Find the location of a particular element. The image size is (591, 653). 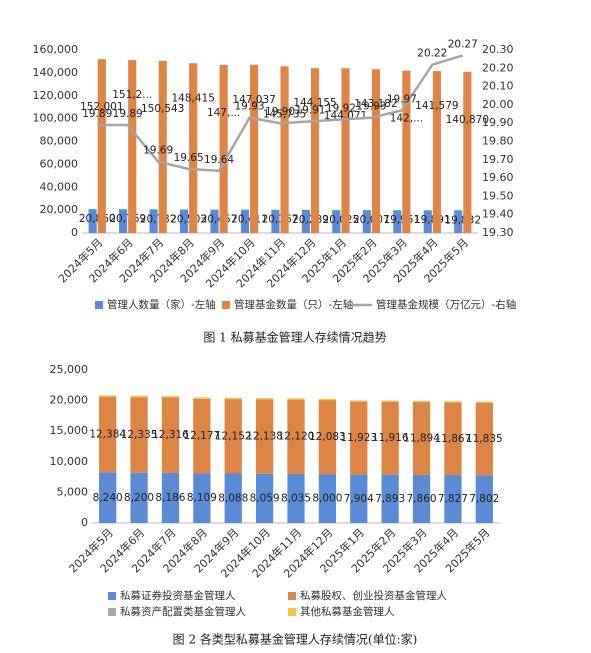

y2-tick-label: 19.70 is located at coordinates (498, 159).